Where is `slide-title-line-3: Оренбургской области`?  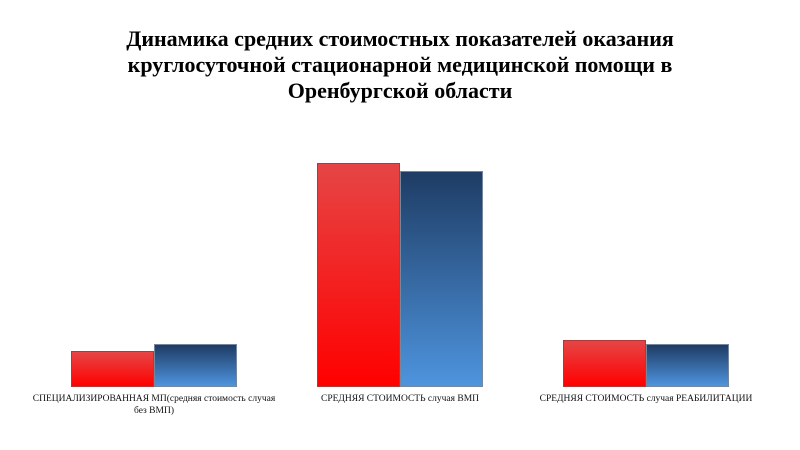 slide-title-line-3: Оренбургской области is located at coordinates (400, 90).